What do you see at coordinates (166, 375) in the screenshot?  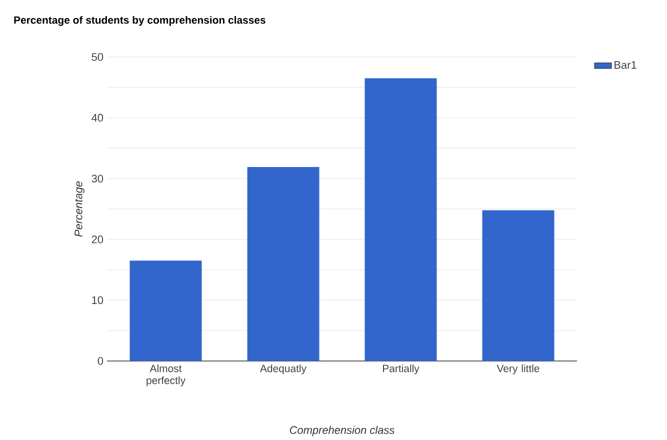 I see `x-tick-label: Almost perfectly` at bounding box center [166, 375].